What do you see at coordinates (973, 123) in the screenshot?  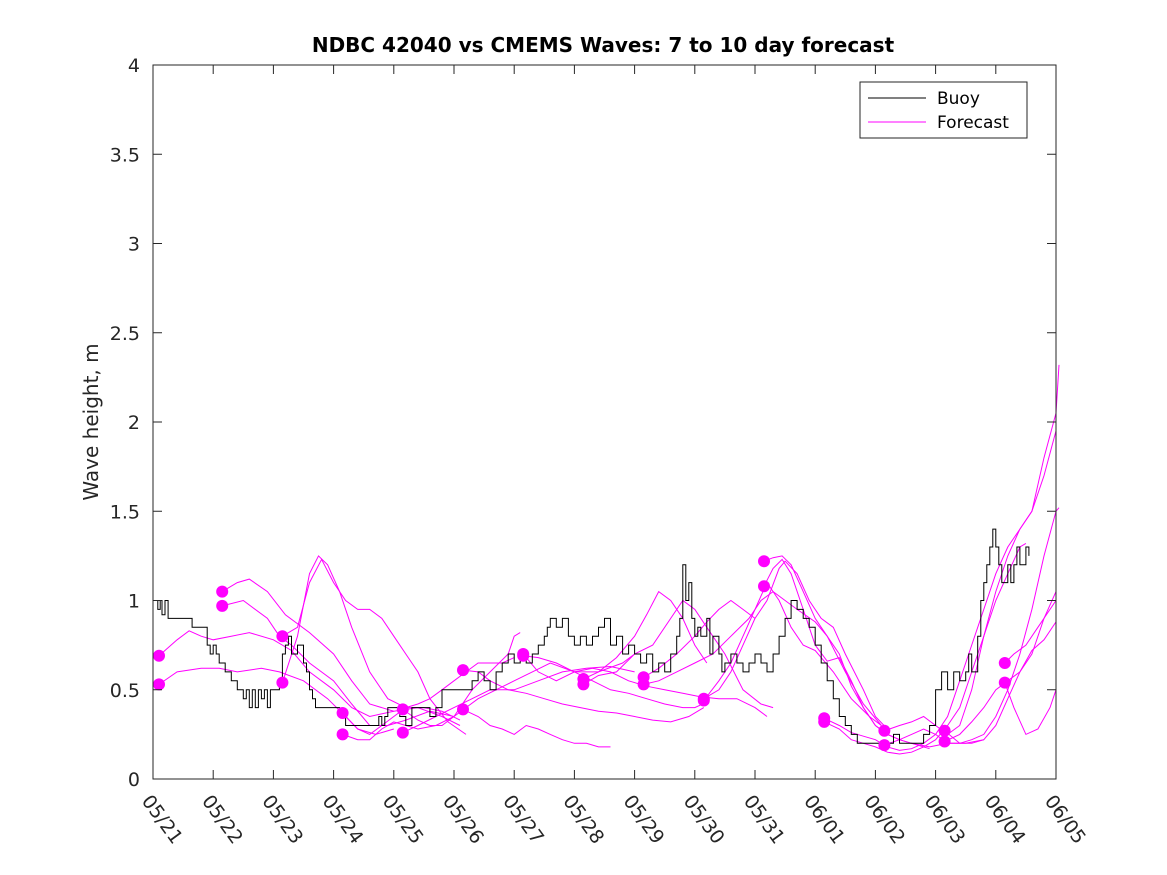 I see `legend-forecast-label: Forecast` at bounding box center [973, 123].